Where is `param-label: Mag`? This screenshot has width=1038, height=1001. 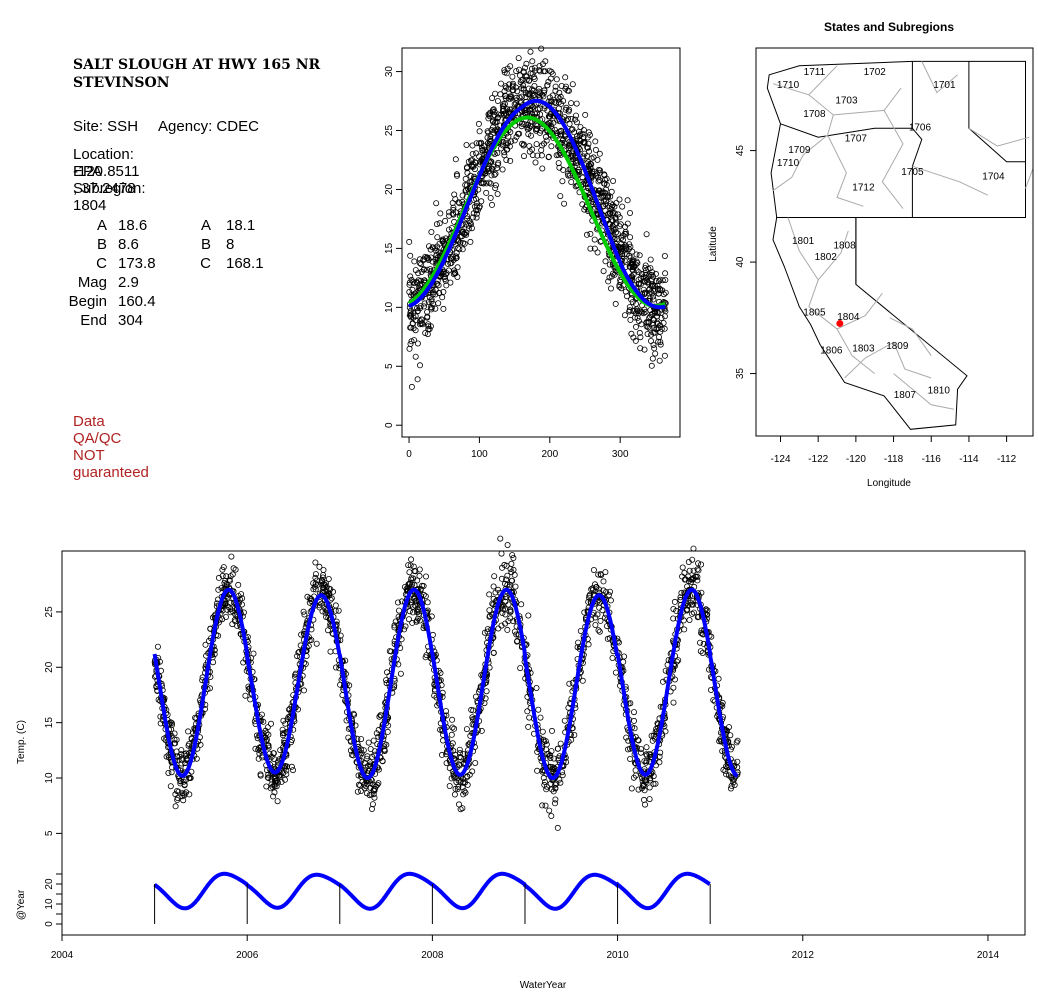
param-label: Mag is located at coordinates (92, 282).